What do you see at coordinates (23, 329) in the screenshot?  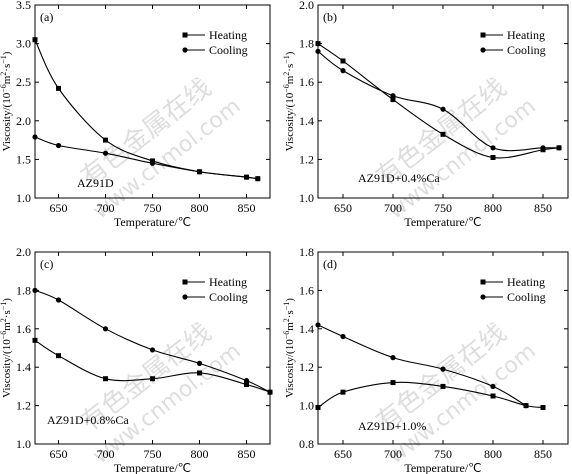 I see `y-tick-label: 1.6` at bounding box center [23, 329].